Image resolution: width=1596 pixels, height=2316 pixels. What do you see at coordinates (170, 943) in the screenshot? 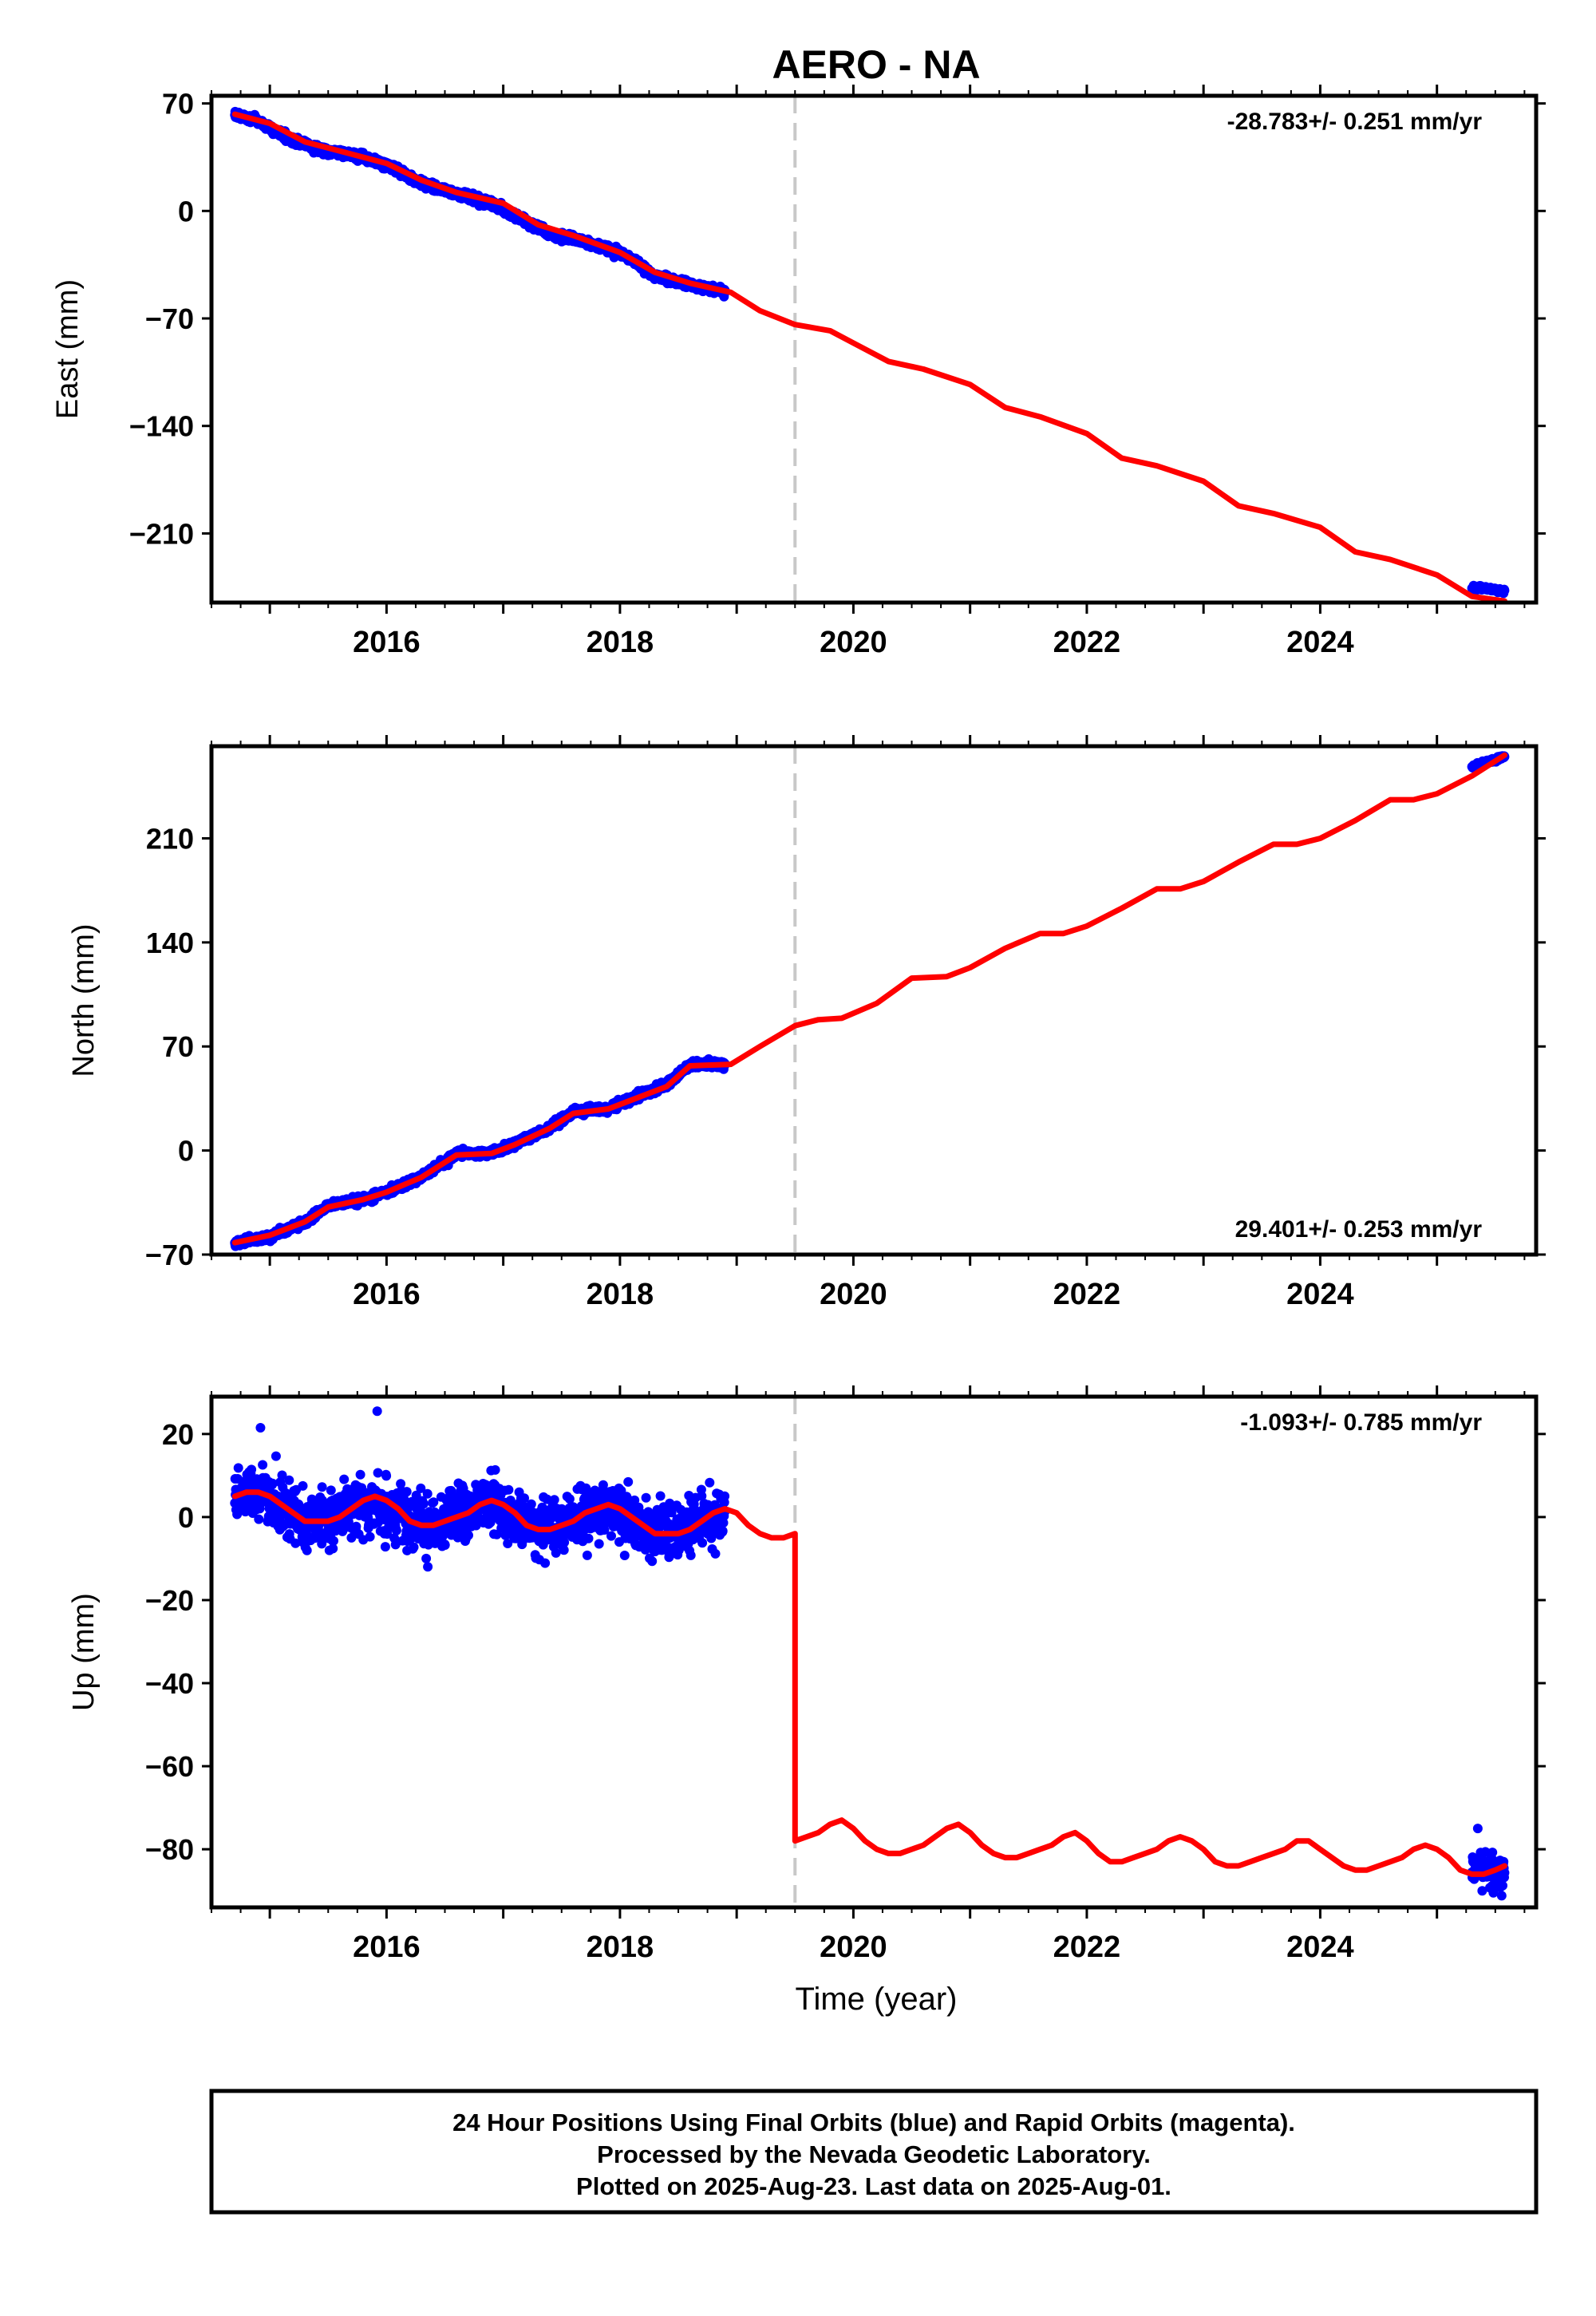
I see `y-tick-label: 140` at bounding box center [170, 943].